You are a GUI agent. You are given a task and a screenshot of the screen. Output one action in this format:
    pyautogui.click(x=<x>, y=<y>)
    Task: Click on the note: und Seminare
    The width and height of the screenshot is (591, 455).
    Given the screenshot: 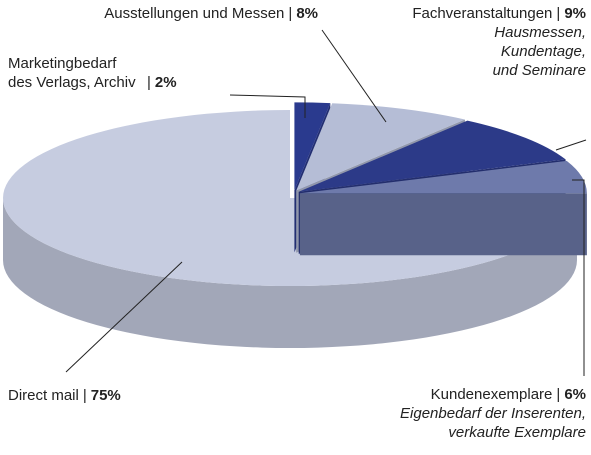 What is the action you would take?
    pyautogui.click(x=539, y=70)
    